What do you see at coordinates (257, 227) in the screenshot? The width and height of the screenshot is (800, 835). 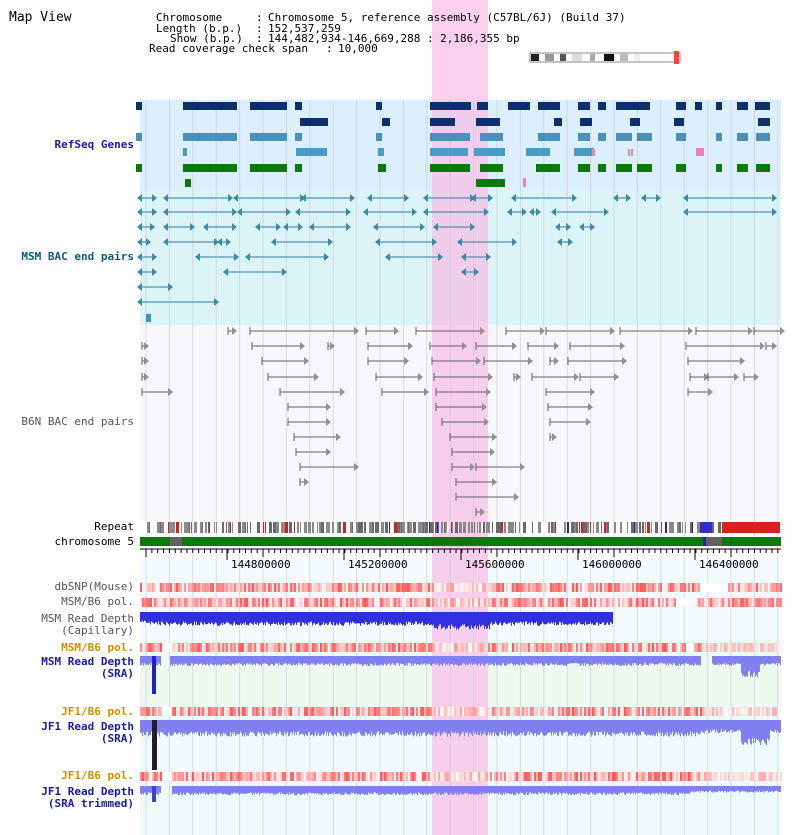 I see `msm-bac-end` at bounding box center [257, 227].